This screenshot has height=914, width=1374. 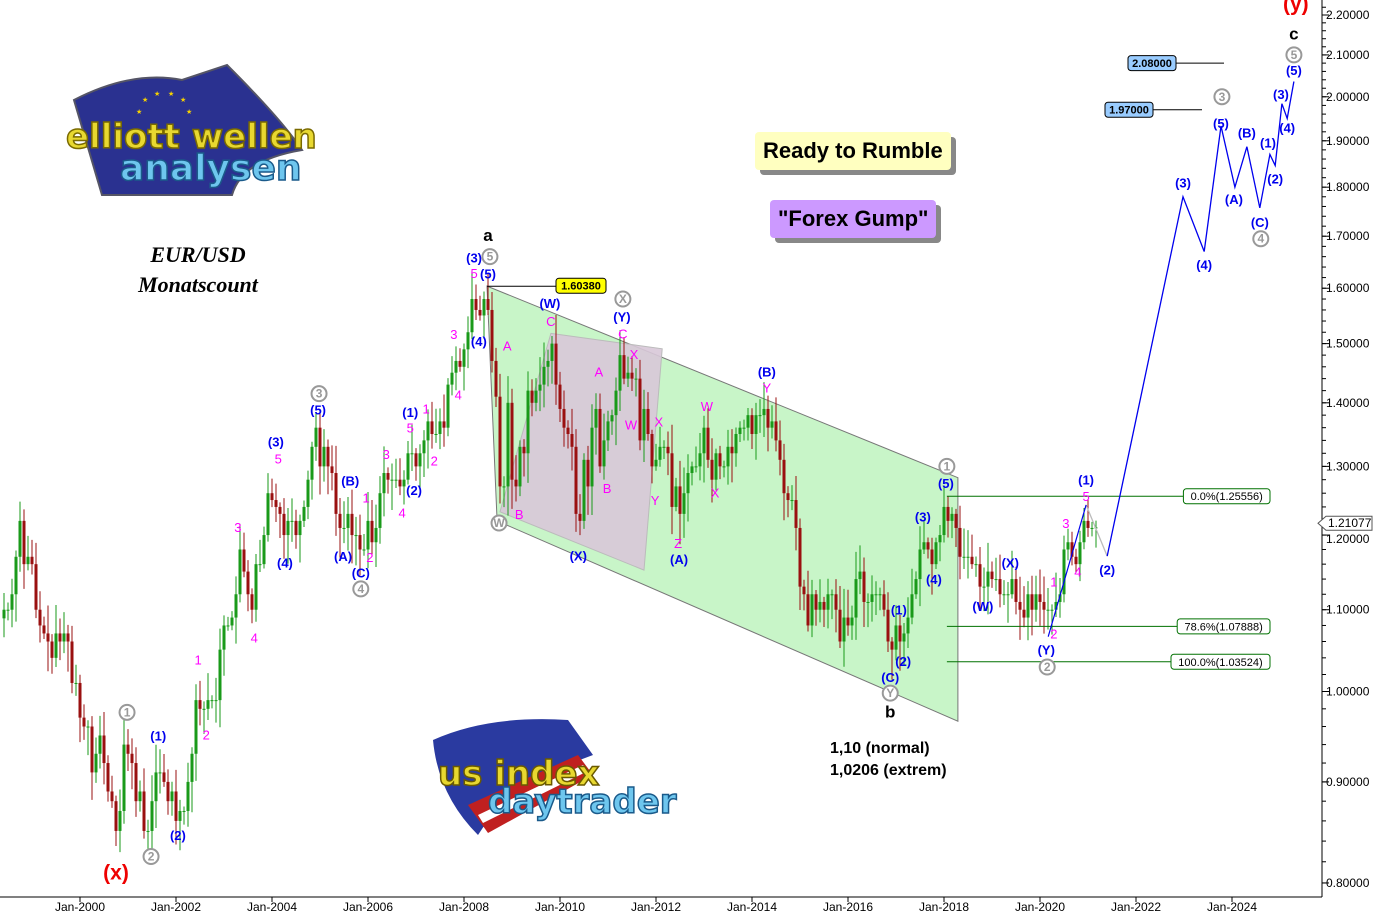 I want to click on svg-text: daytrader, so click(x=582, y=802).